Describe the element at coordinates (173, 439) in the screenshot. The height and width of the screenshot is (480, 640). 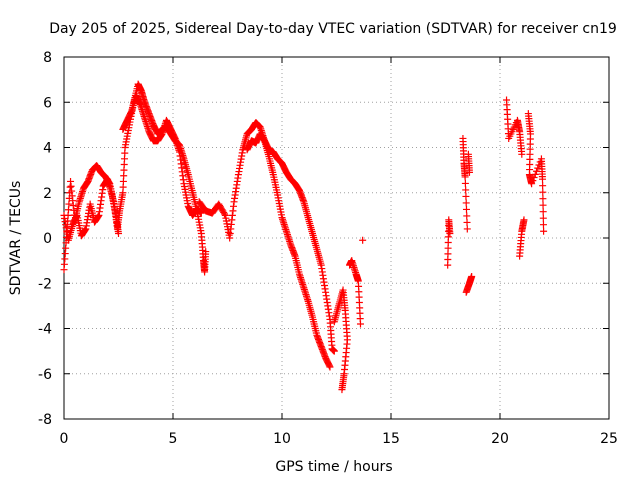
I see `x-tick-label: 5` at that location.